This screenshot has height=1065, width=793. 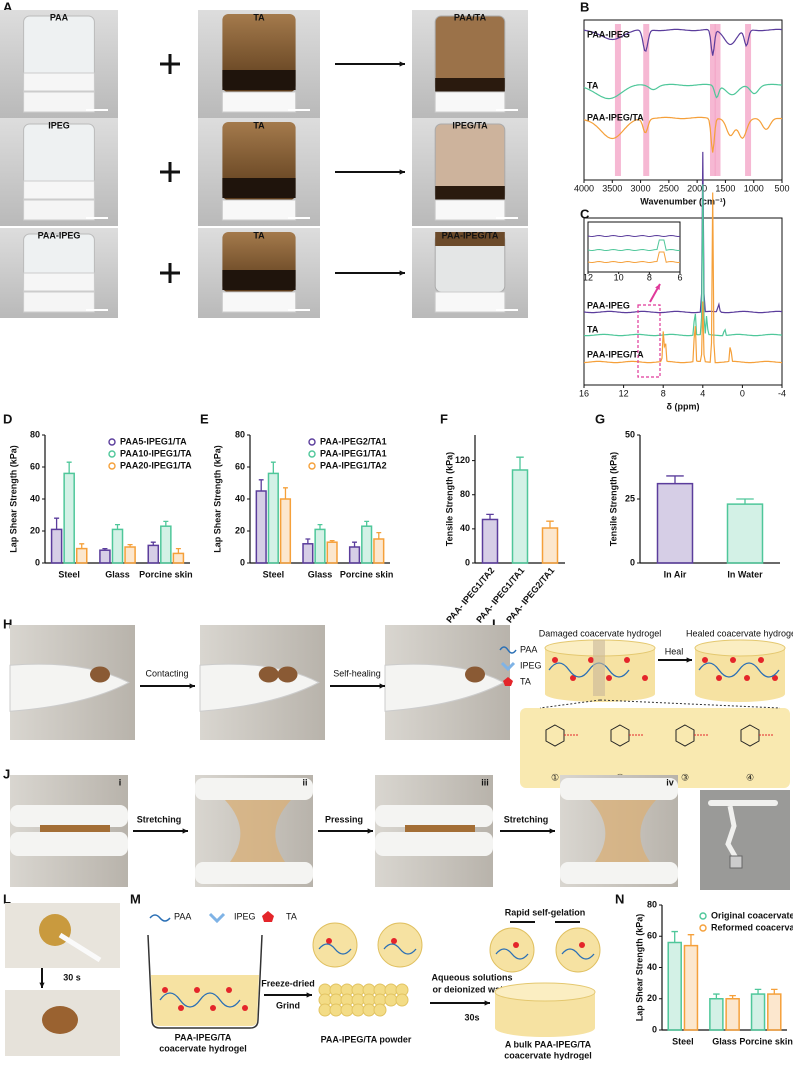 I want to click on y-axis-label: Tensile Strength (kPa), so click(x=613, y=499).